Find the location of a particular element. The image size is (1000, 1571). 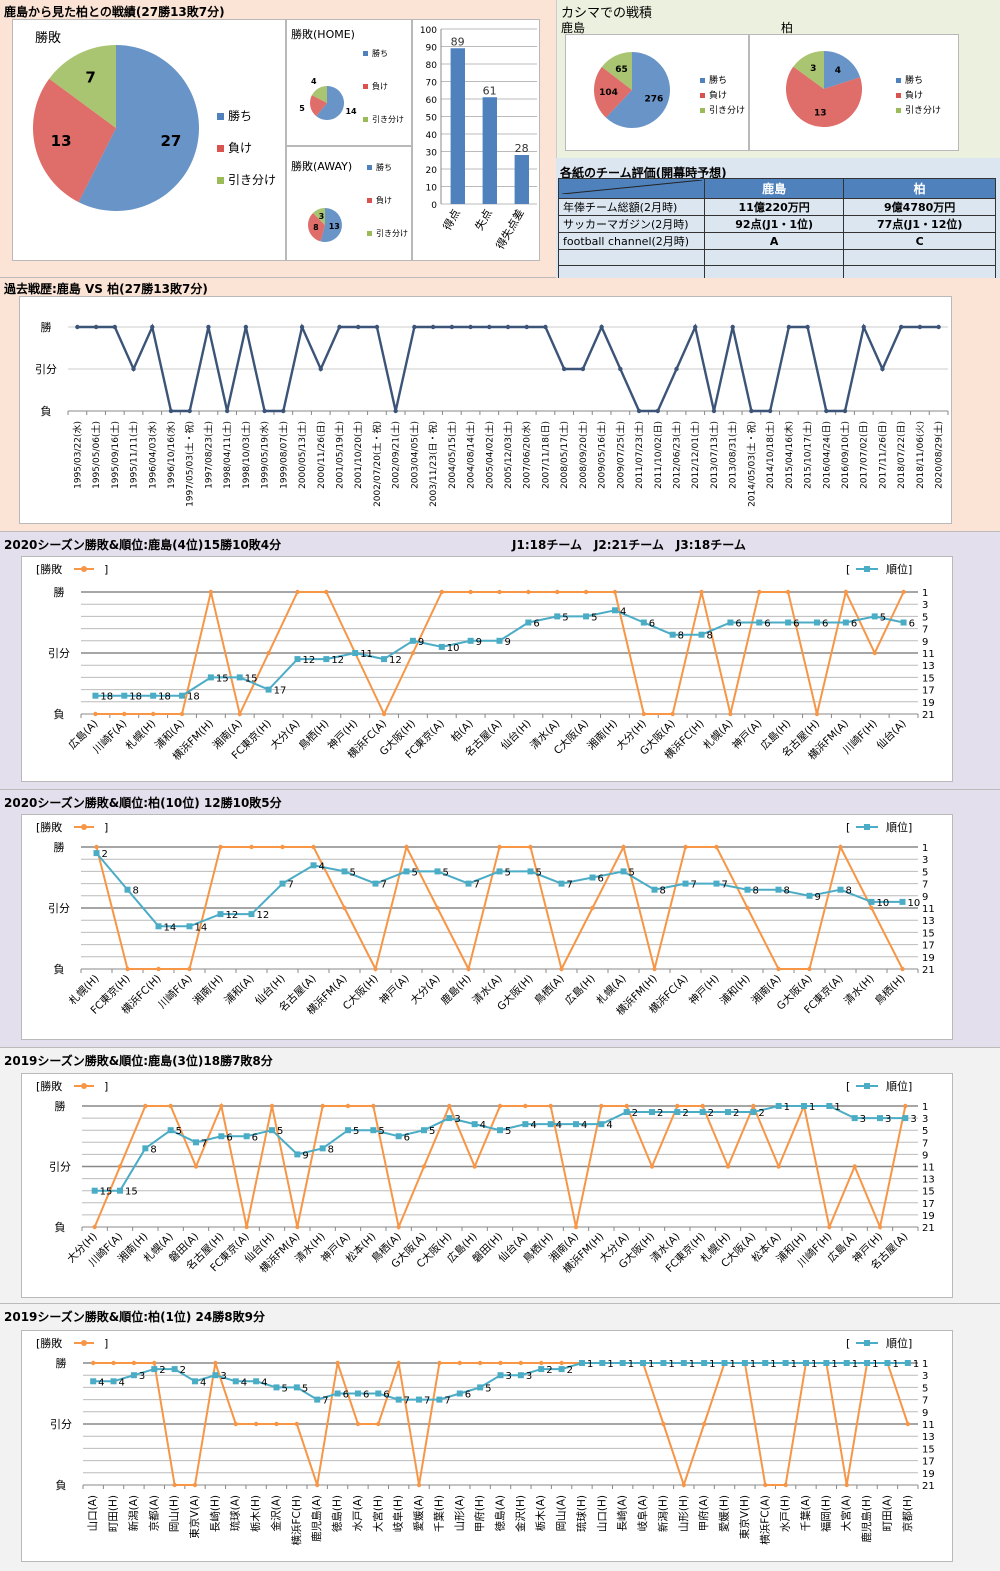

rank-tick-label: 1 is located at coordinates (925, 848).